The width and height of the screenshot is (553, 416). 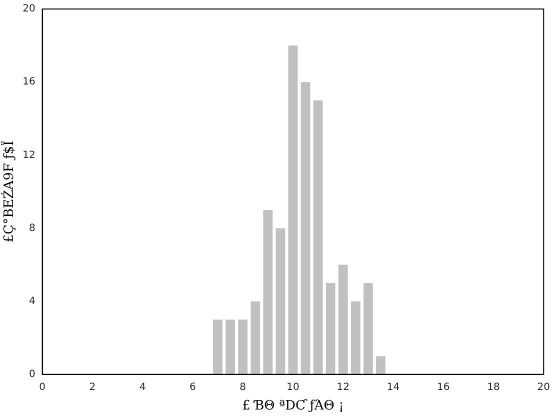 What do you see at coordinates (343, 387) in the screenshot?
I see `x-tick-label: 12` at bounding box center [343, 387].